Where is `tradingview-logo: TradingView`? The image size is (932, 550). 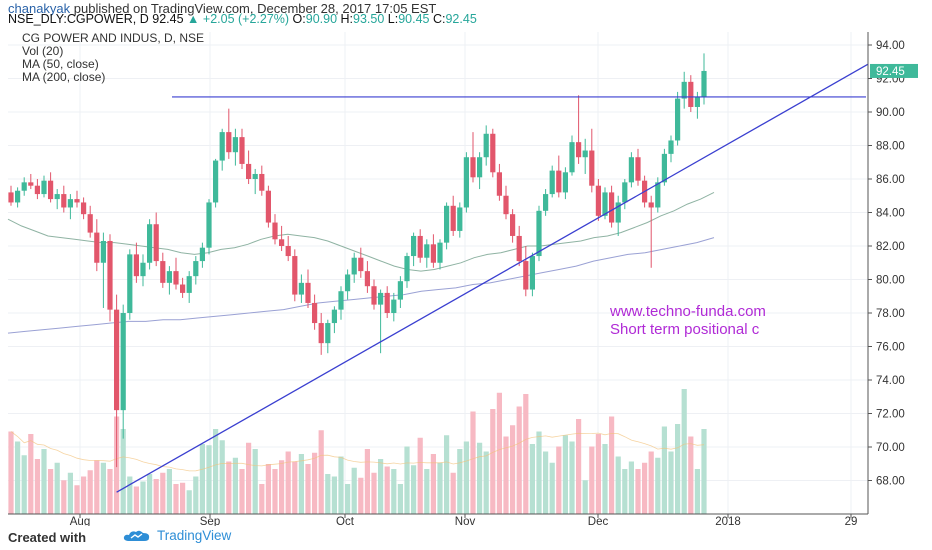
tradingview-logo: TradingView is located at coordinates (176, 535).